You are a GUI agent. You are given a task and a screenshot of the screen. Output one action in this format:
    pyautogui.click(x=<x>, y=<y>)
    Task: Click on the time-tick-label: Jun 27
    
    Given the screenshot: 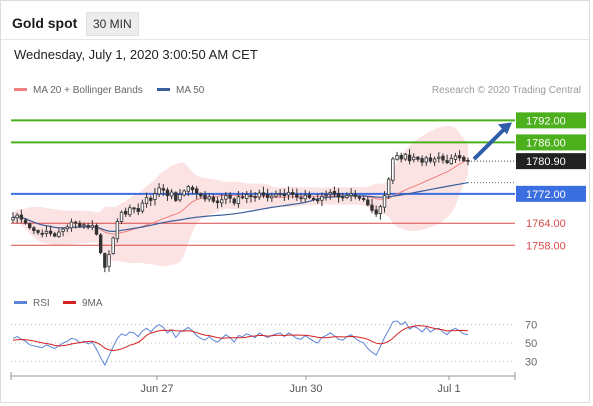 What is the action you would take?
    pyautogui.click(x=156, y=389)
    